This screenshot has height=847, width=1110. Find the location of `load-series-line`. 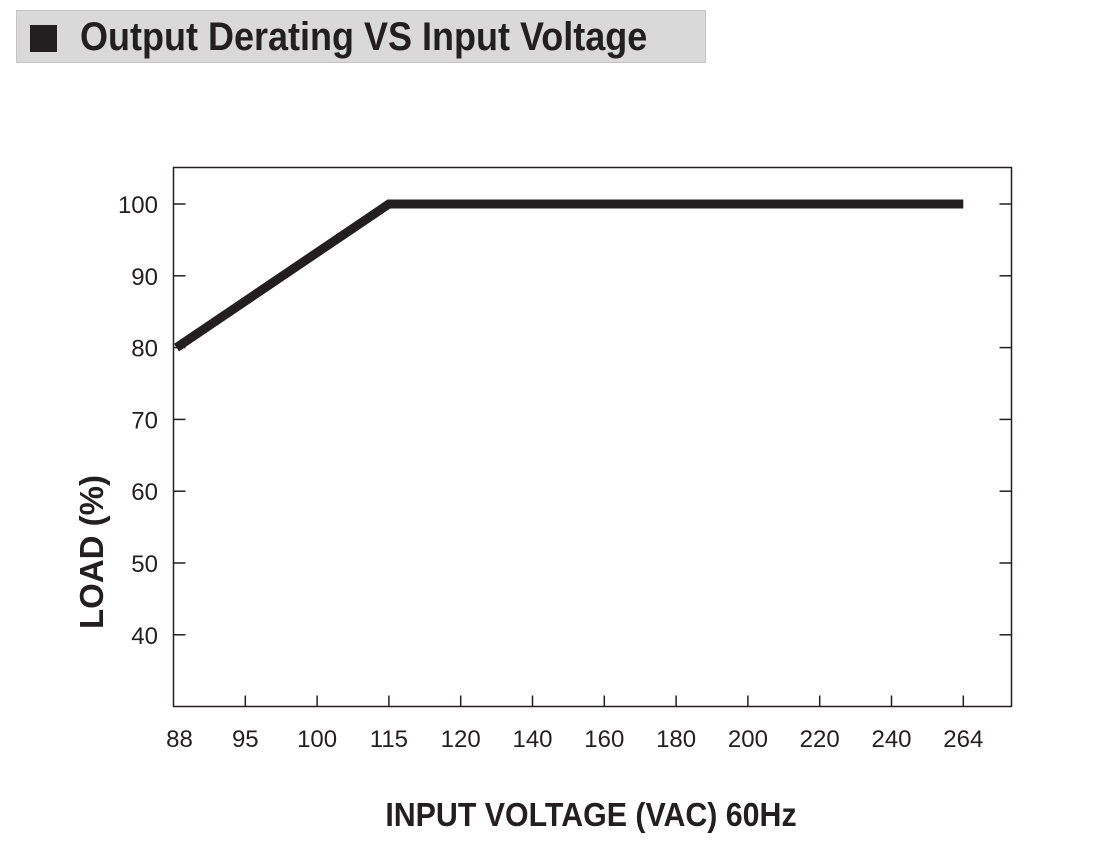

load-series-line is located at coordinates (568, 275).